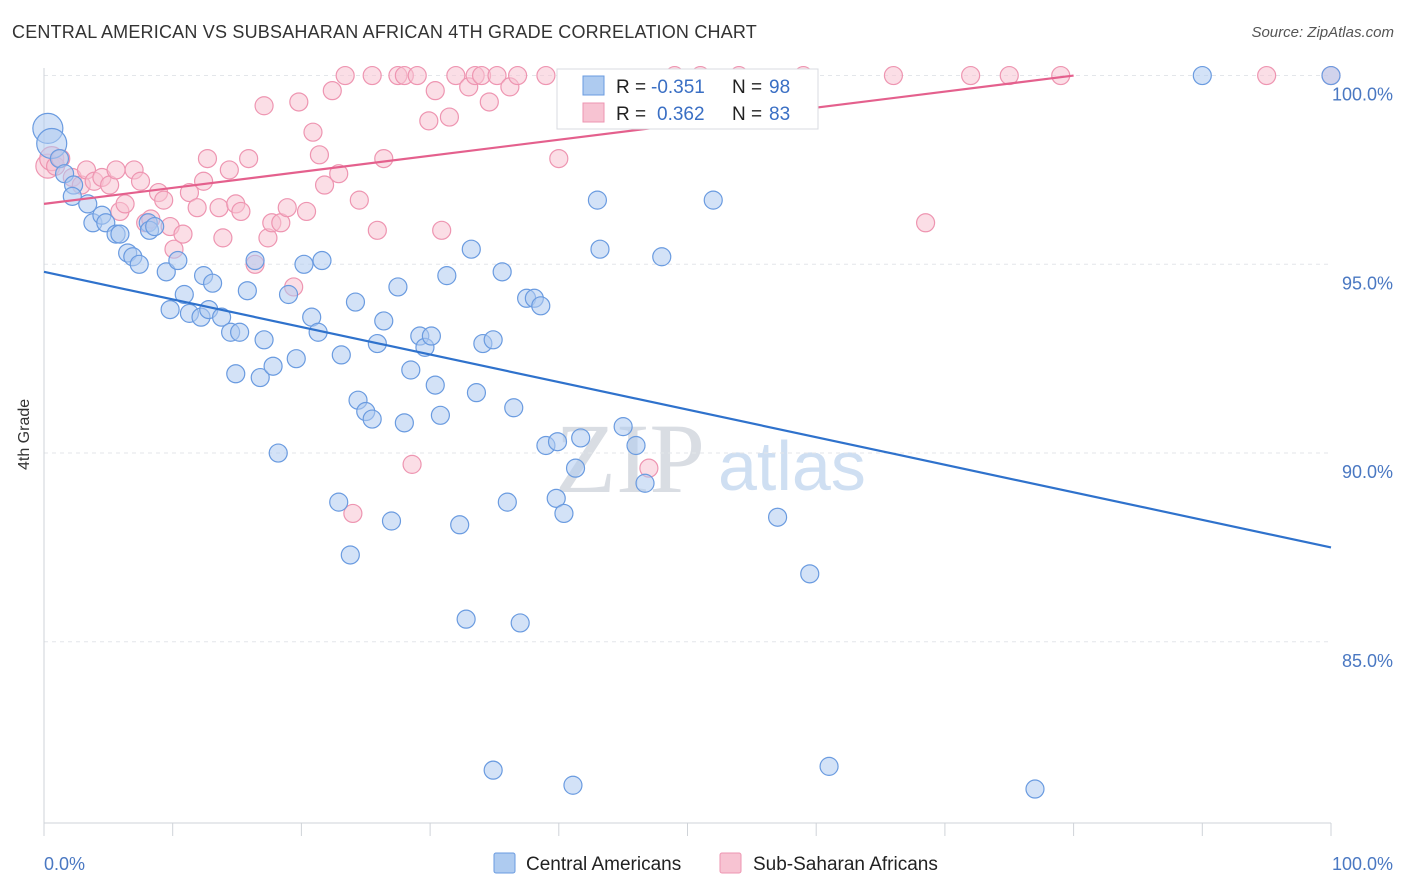 This screenshot has height=892, width=1406. What do you see at coordinates (845, 864) in the screenshot?
I see `series-legend-label-pink: Sub-Saharan Africans` at bounding box center [845, 864].